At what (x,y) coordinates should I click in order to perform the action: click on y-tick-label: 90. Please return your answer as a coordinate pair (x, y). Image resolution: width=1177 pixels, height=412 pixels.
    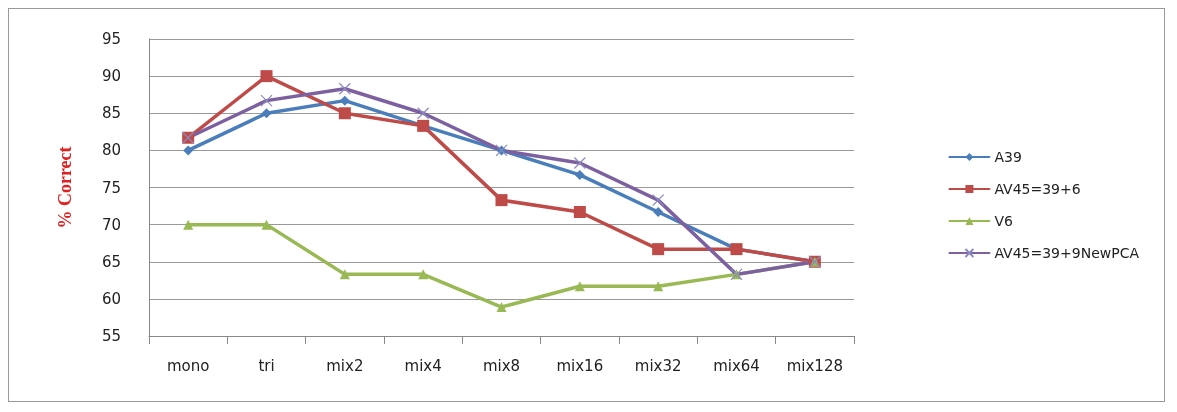
    Looking at the image, I should click on (111, 76).